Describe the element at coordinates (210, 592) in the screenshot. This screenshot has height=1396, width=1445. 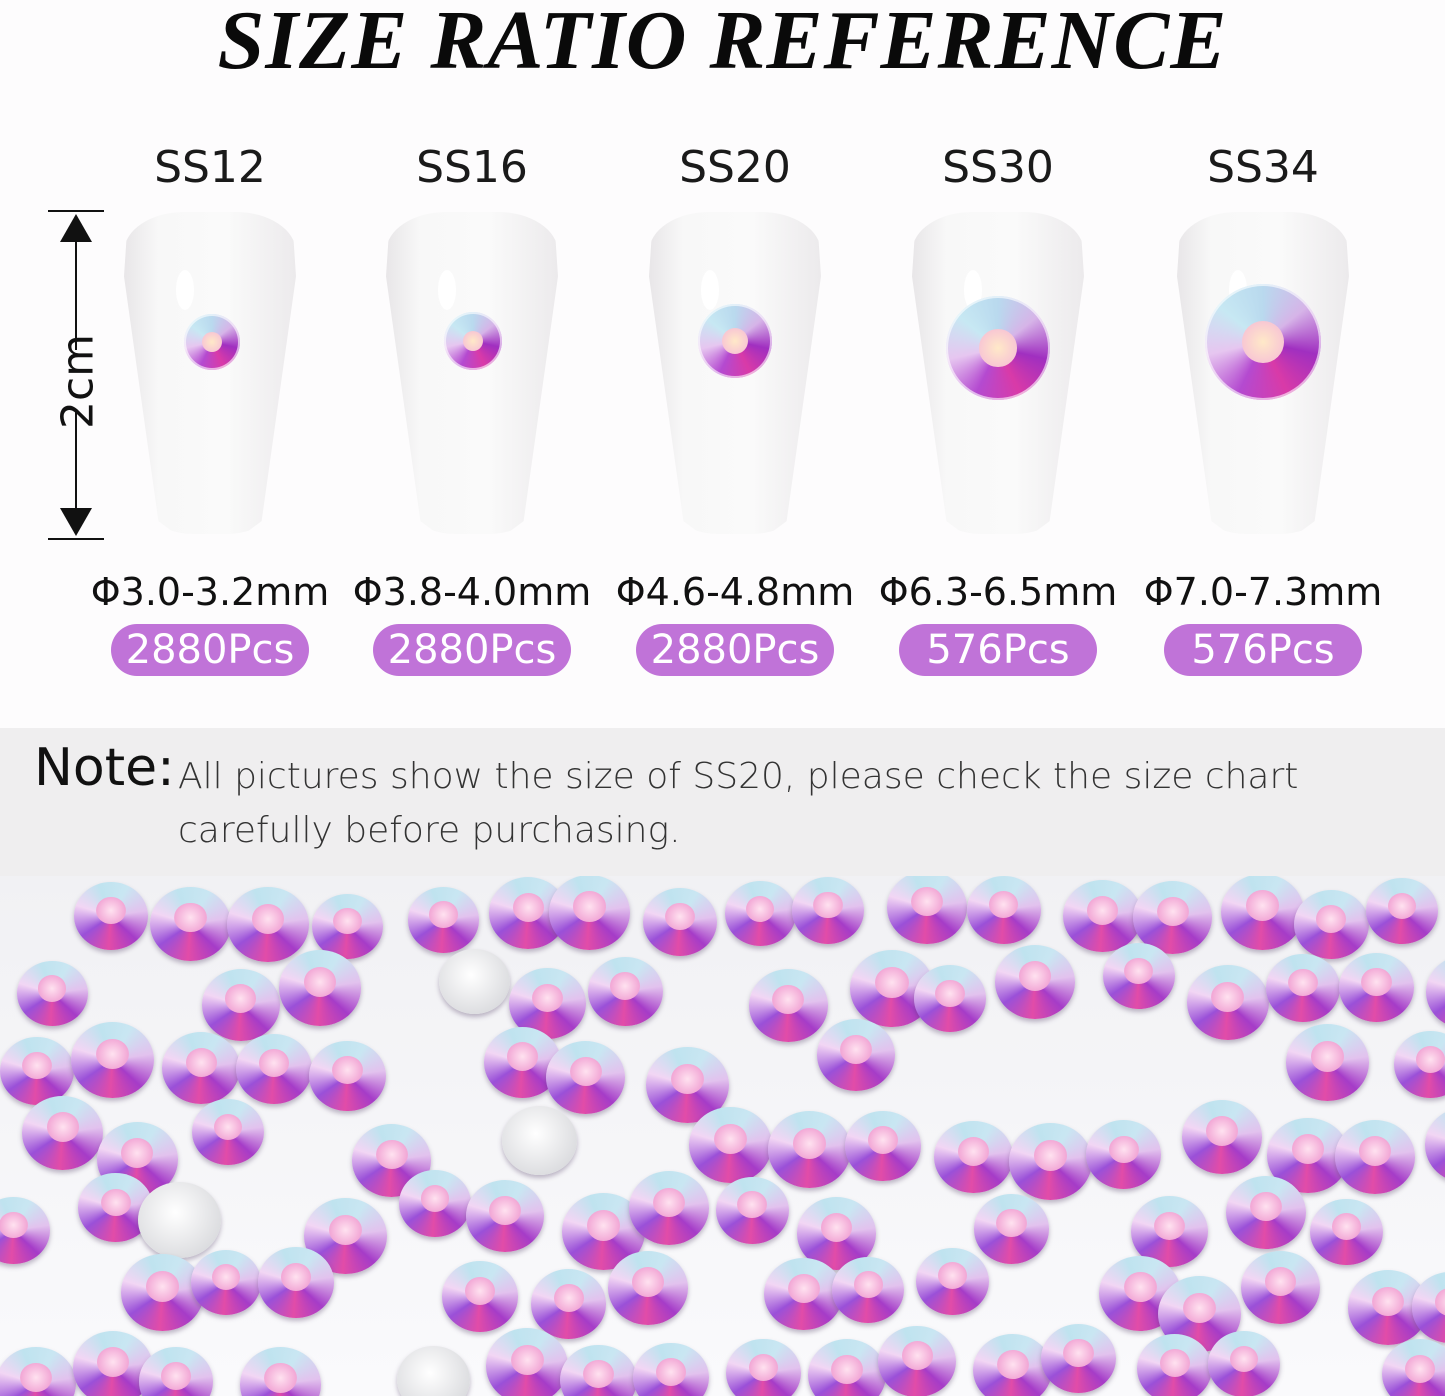
I see `diameter-label: Φ3.0-3.2mm` at that location.